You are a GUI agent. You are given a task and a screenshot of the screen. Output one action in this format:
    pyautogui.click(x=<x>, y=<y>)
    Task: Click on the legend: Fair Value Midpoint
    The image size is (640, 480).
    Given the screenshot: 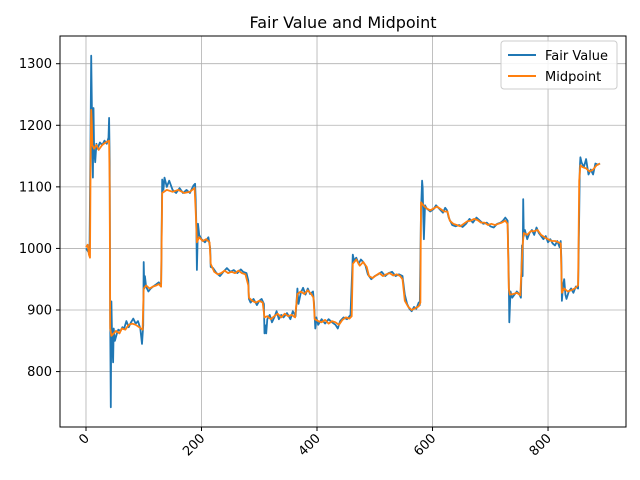 What is the action you would take?
    pyautogui.click(x=559, y=65)
    